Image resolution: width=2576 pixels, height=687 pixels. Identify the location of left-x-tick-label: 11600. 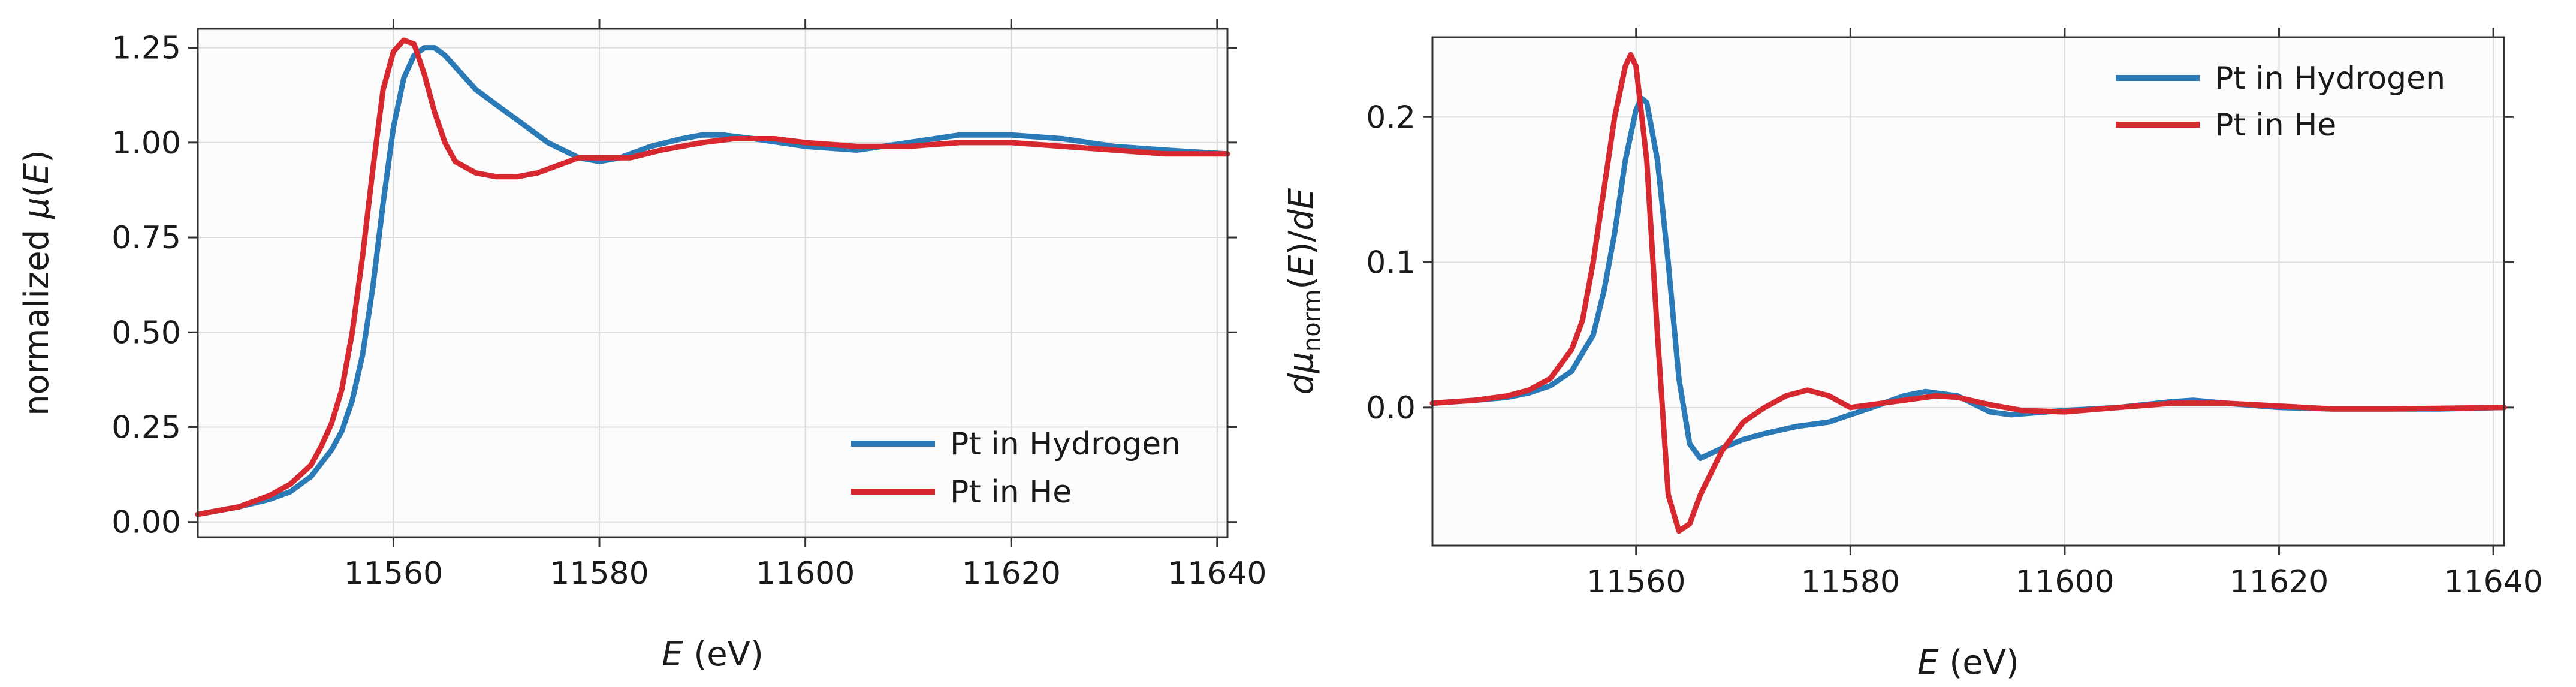
(805, 574).